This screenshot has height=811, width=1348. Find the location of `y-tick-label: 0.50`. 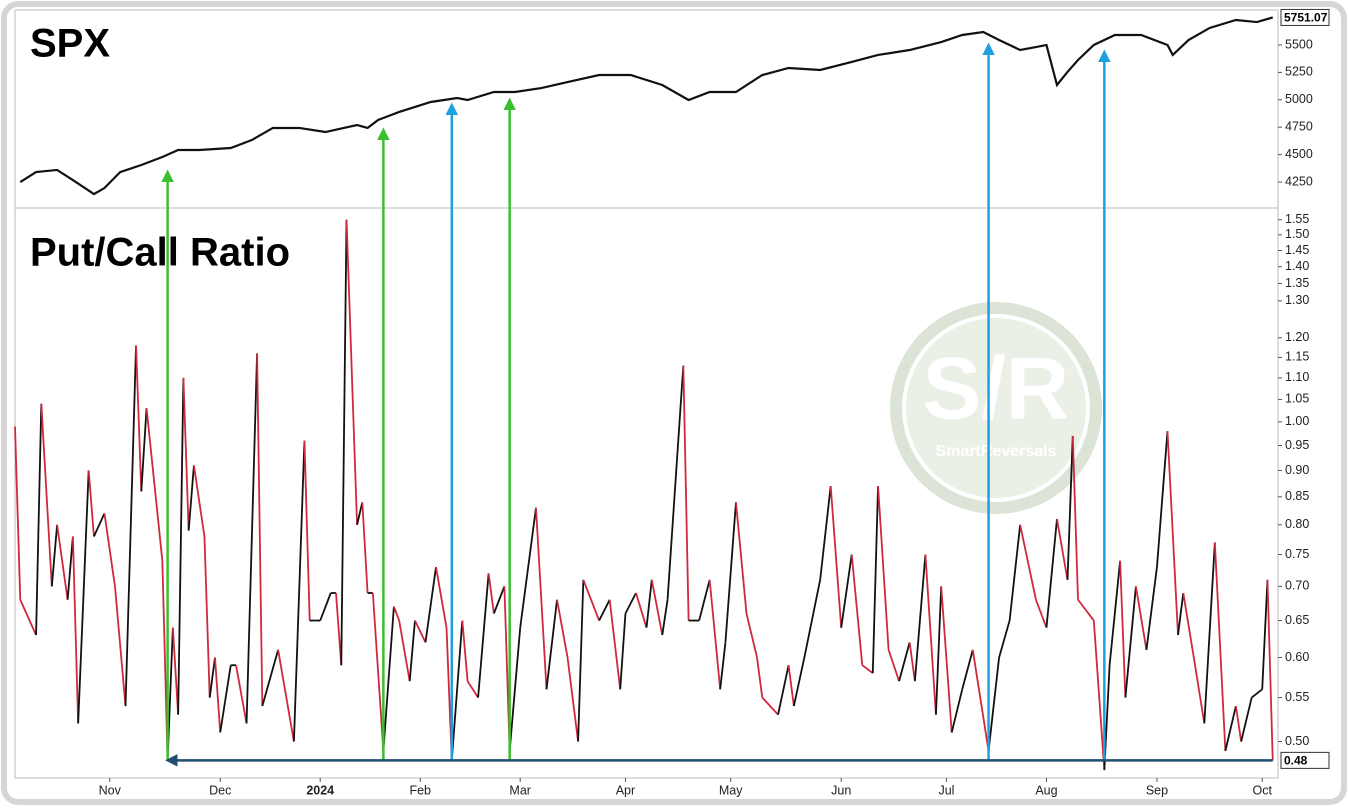

y-tick-label: 0.50 is located at coordinates (1297, 741).